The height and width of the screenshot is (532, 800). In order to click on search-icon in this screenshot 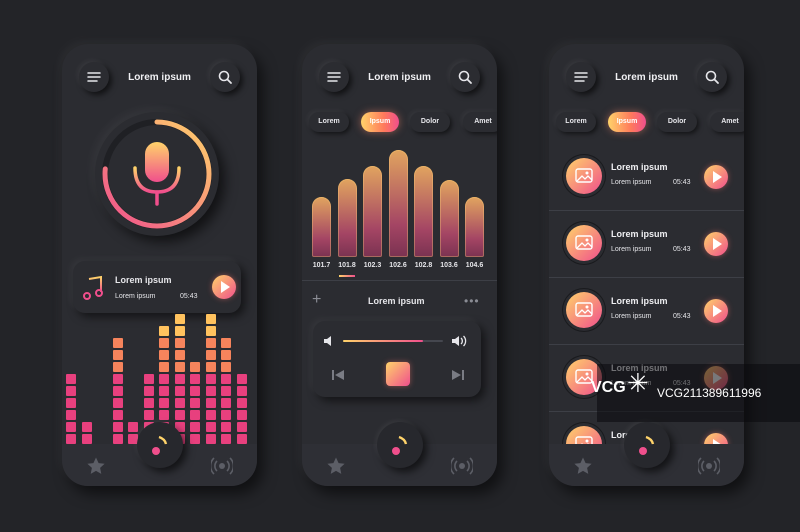, I will do `click(465, 77)`.